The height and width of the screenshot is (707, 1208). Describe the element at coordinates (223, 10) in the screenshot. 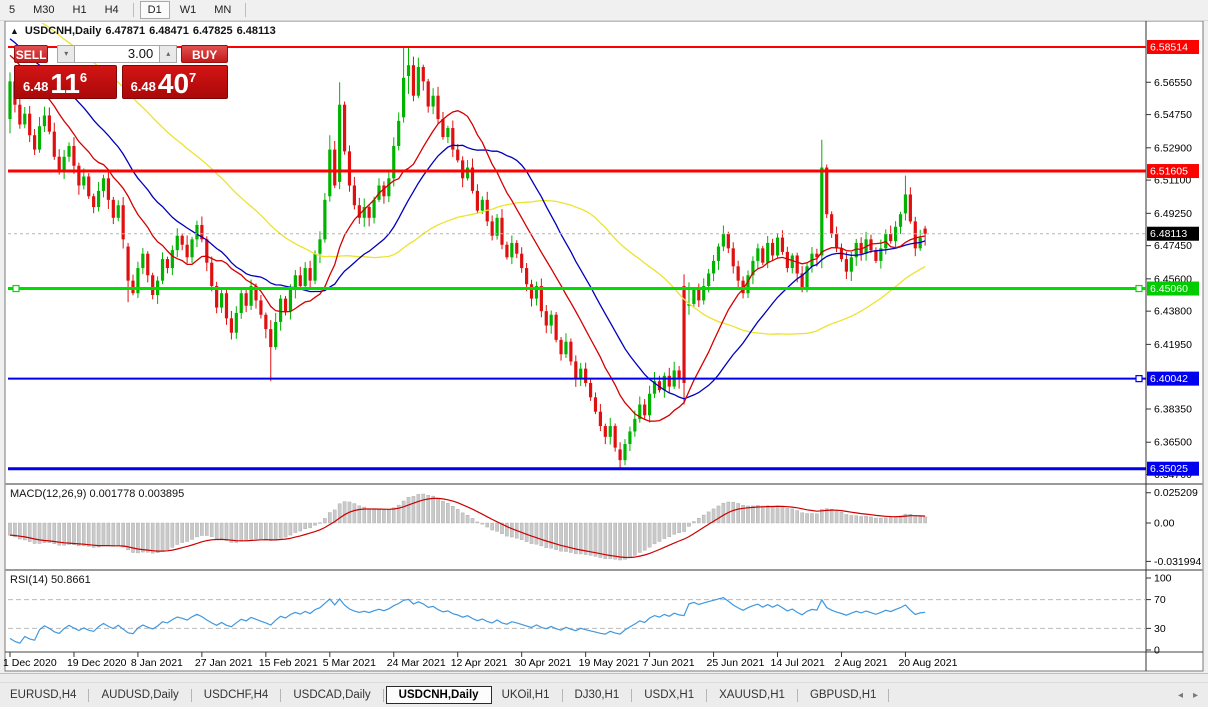

I see `timeframe-button-mn: MN` at that location.